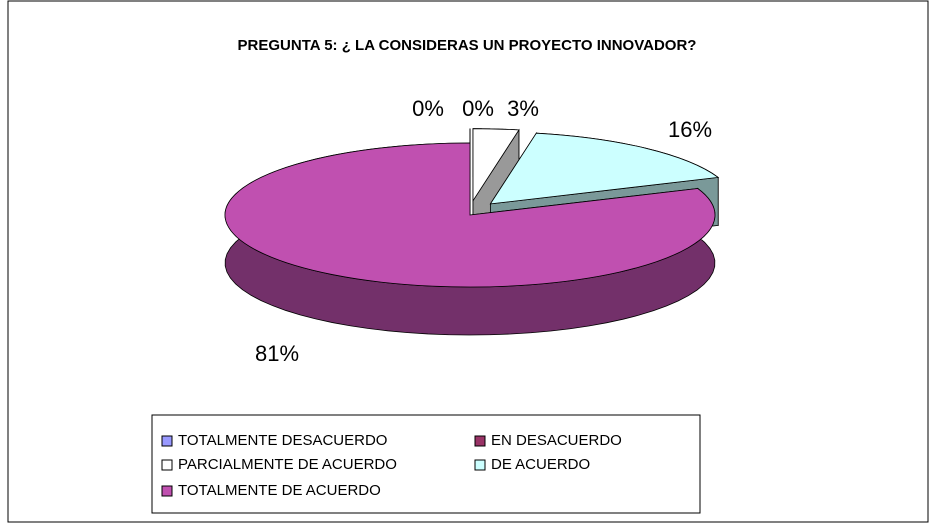  Describe the element at coordinates (556, 440) in the screenshot. I see `legend-label: EN DESACUERDO` at that location.